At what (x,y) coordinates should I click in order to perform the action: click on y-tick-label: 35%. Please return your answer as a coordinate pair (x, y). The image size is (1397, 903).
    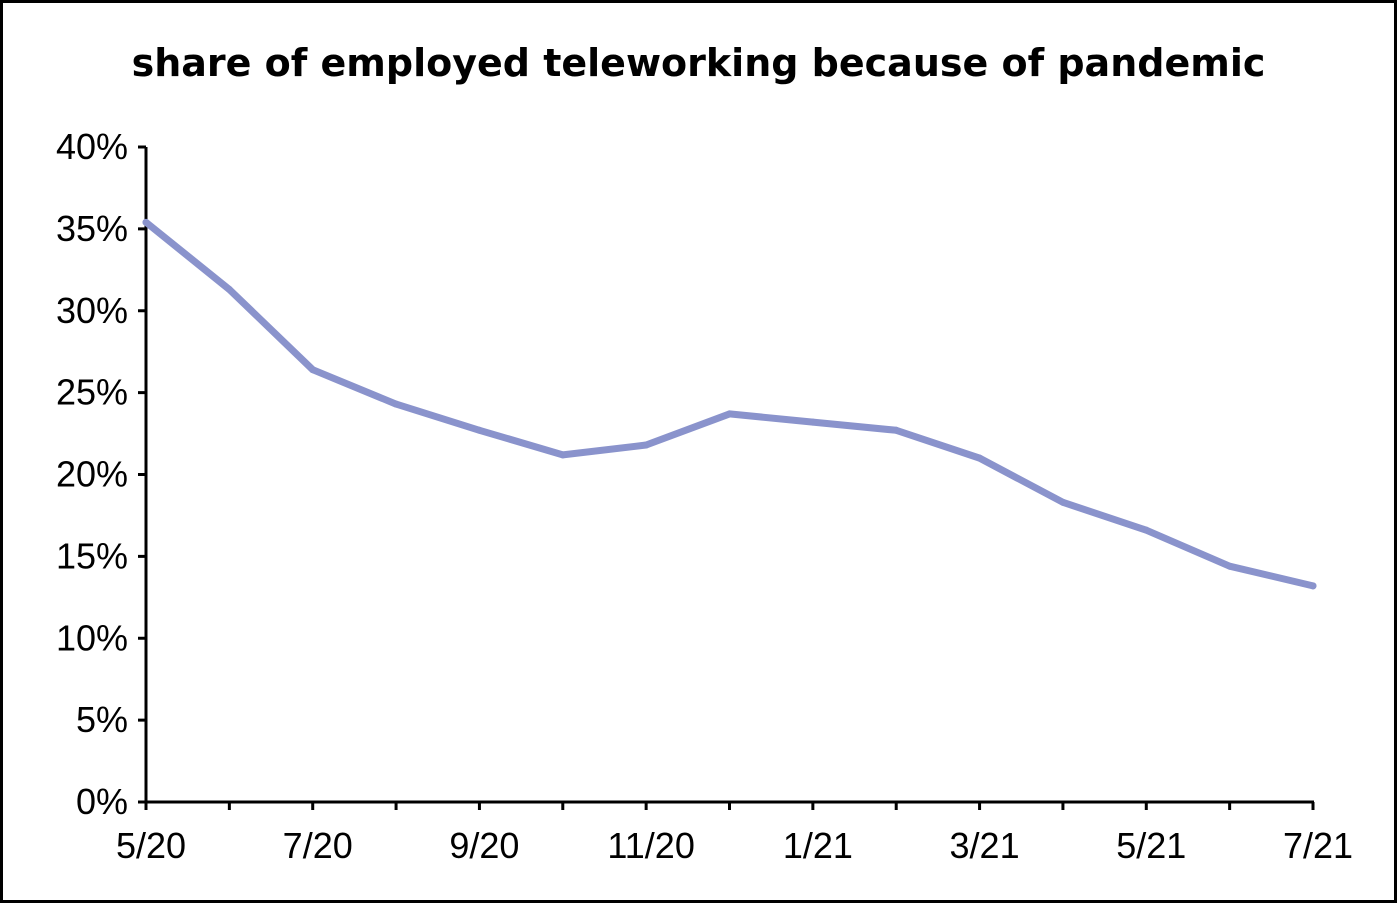
    Looking at the image, I should click on (92, 228).